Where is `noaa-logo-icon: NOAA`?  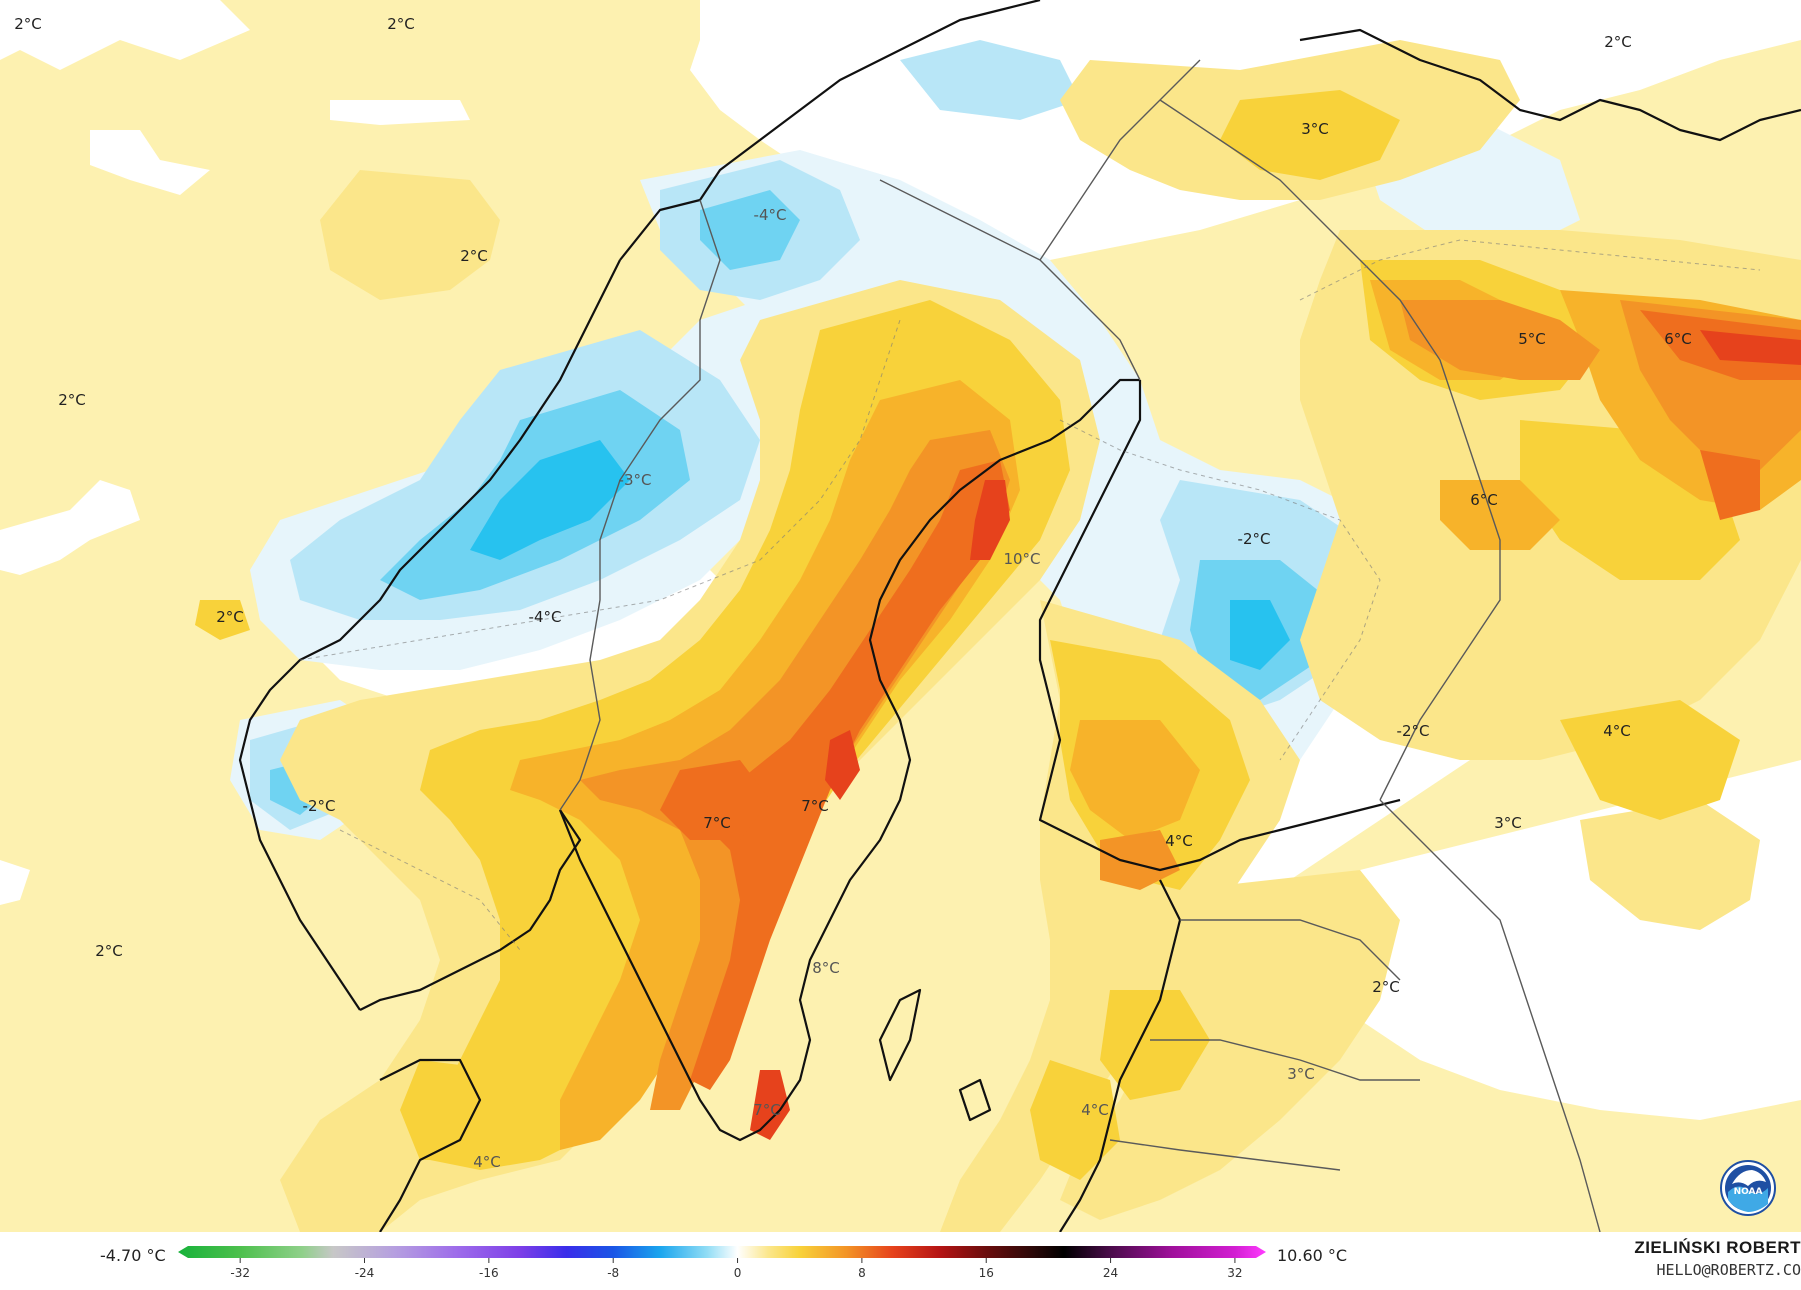 noaa-logo-icon: NOAA is located at coordinates (1748, 1188).